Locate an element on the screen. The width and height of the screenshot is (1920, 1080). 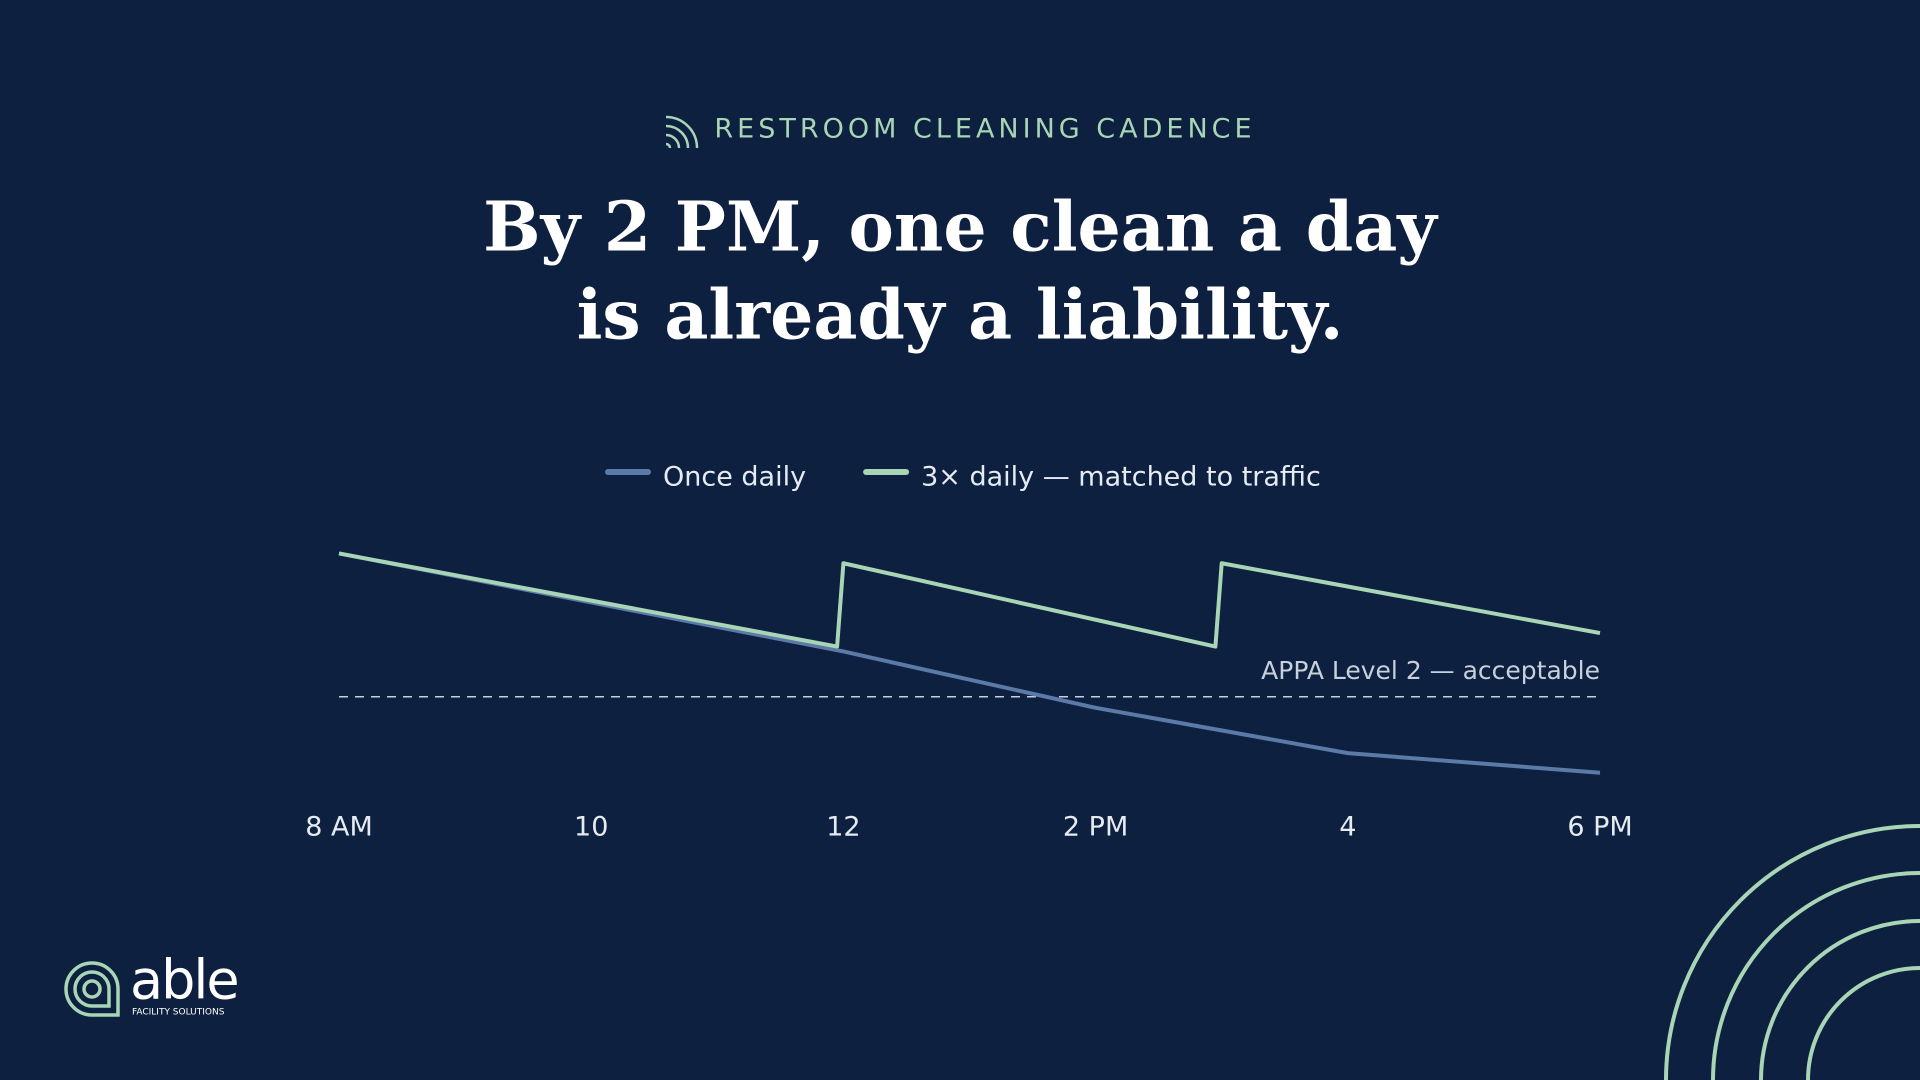
title-line: is already a liability. is located at coordinates (960, 316).